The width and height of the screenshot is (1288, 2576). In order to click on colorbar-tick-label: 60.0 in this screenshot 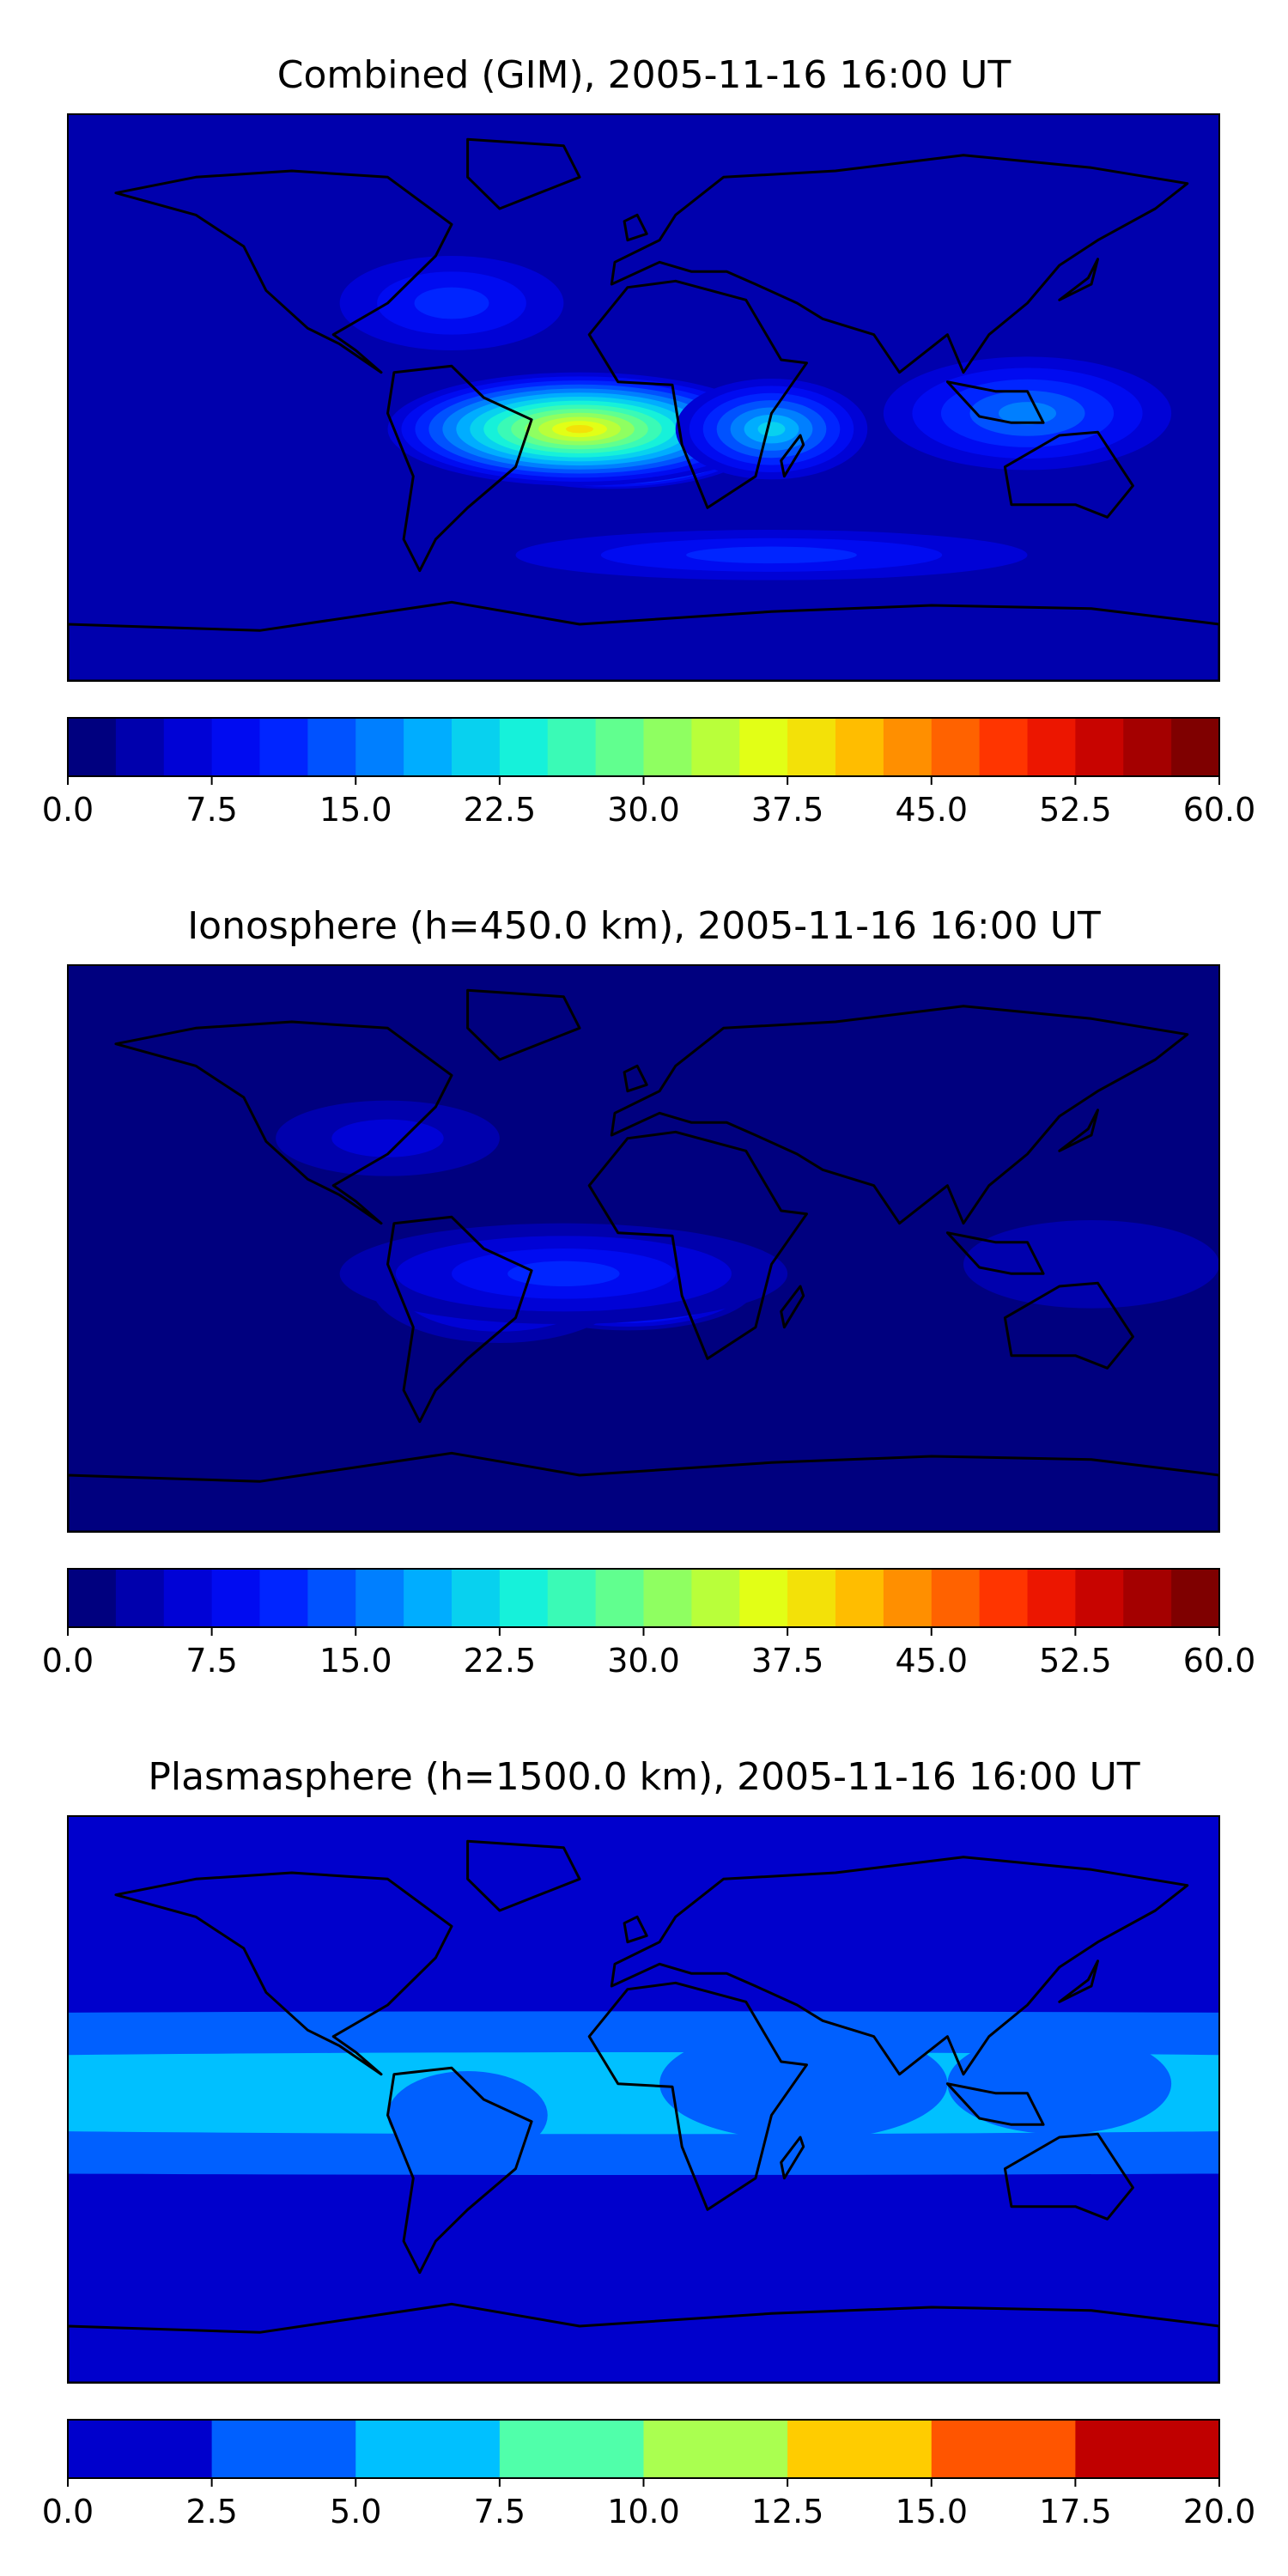, I will do `click(1219, 810)`.